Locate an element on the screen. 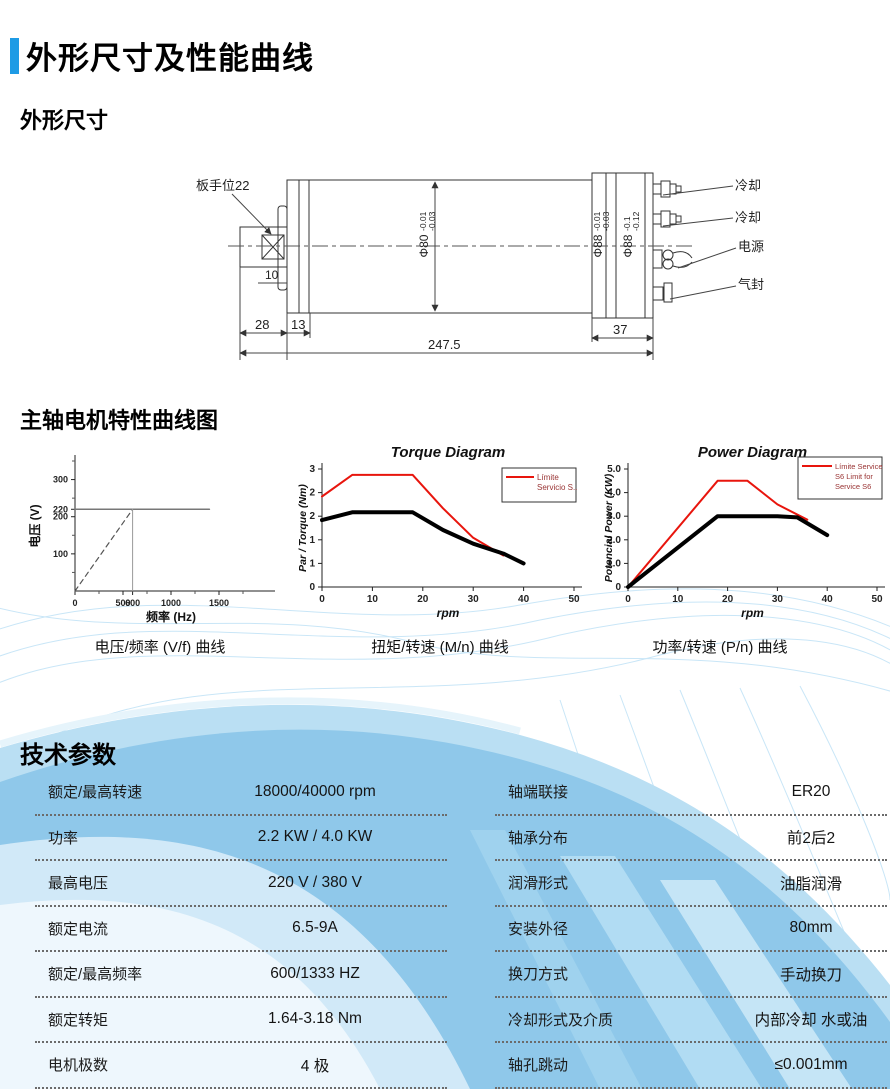 Image resolution: width=890 pixels, height=1089 pixels. series-limite-servicio-s6 is located at coordinates (413, 515).